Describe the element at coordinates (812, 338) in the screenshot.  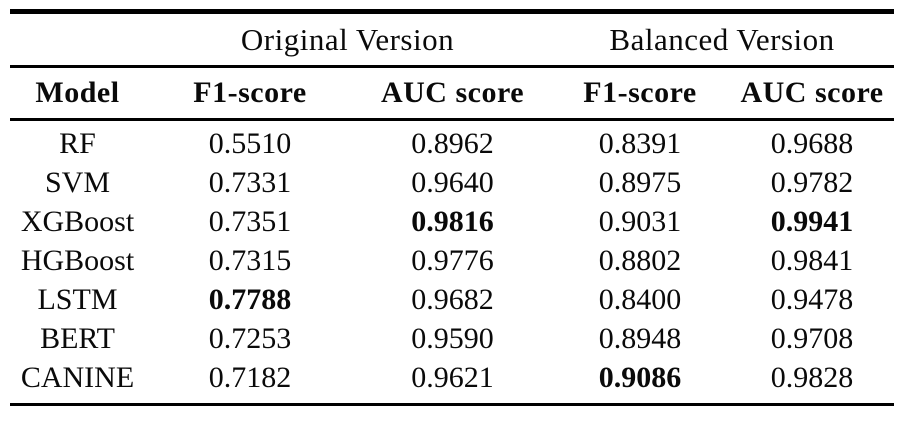
I see `score-cell-auc-balanced: 0.9708` at that location.